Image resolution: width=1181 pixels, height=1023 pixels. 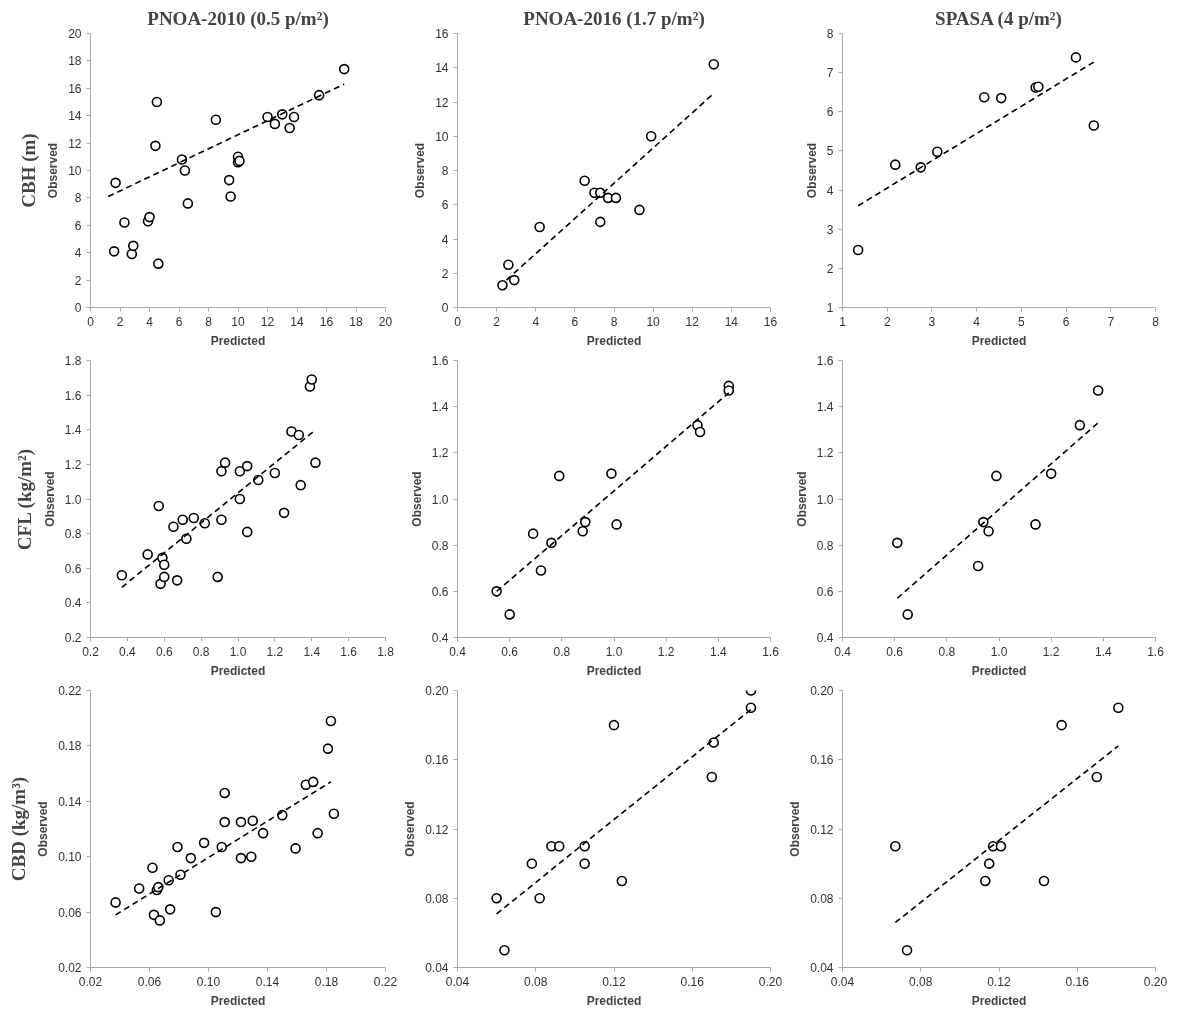 What do you see at coordinates (440, 638) in the screenshot?
I see `y-tick-label: 0.4` at bounding box center [440, 638].